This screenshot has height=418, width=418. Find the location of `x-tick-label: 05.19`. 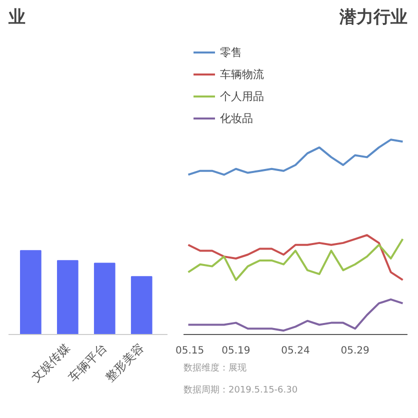

x-tick-label: 05.19 is located at coordinates (236, 351).